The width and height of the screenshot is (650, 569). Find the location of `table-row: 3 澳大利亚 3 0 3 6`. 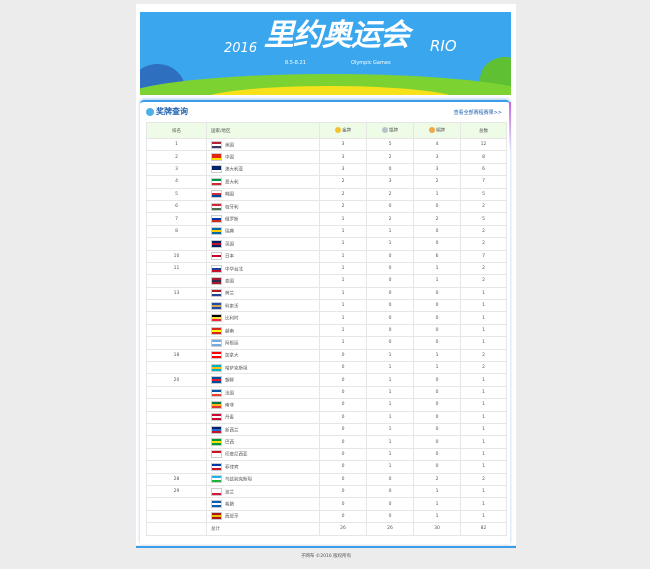

table-row: 3 澳大利亚 3 0 3 6 is located at coordinates (326, 169).